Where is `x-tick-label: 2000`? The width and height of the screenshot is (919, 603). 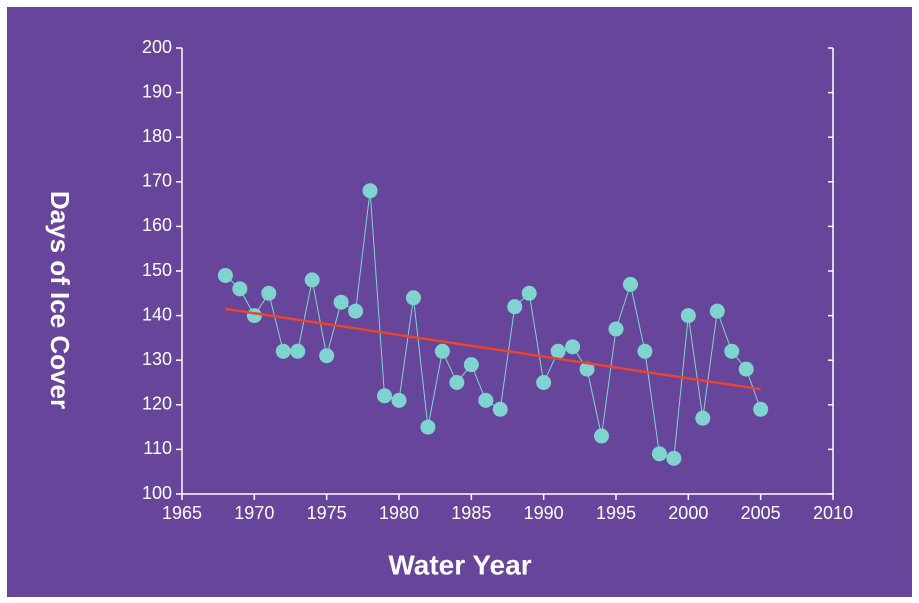 x-tick-label: 2000 is located at coordinates (688, 513).